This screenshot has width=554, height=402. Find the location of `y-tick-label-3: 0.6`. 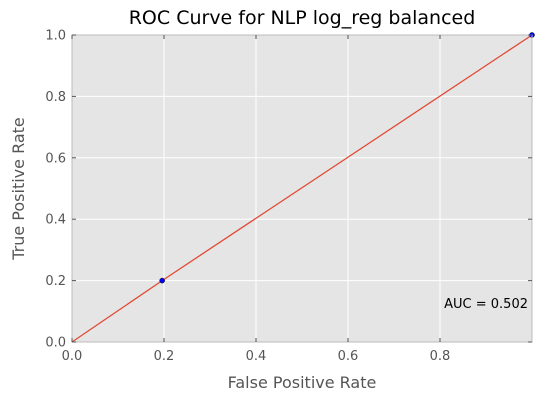

y-tick-label-3: 0.6 is located at coordinates (55, 158).